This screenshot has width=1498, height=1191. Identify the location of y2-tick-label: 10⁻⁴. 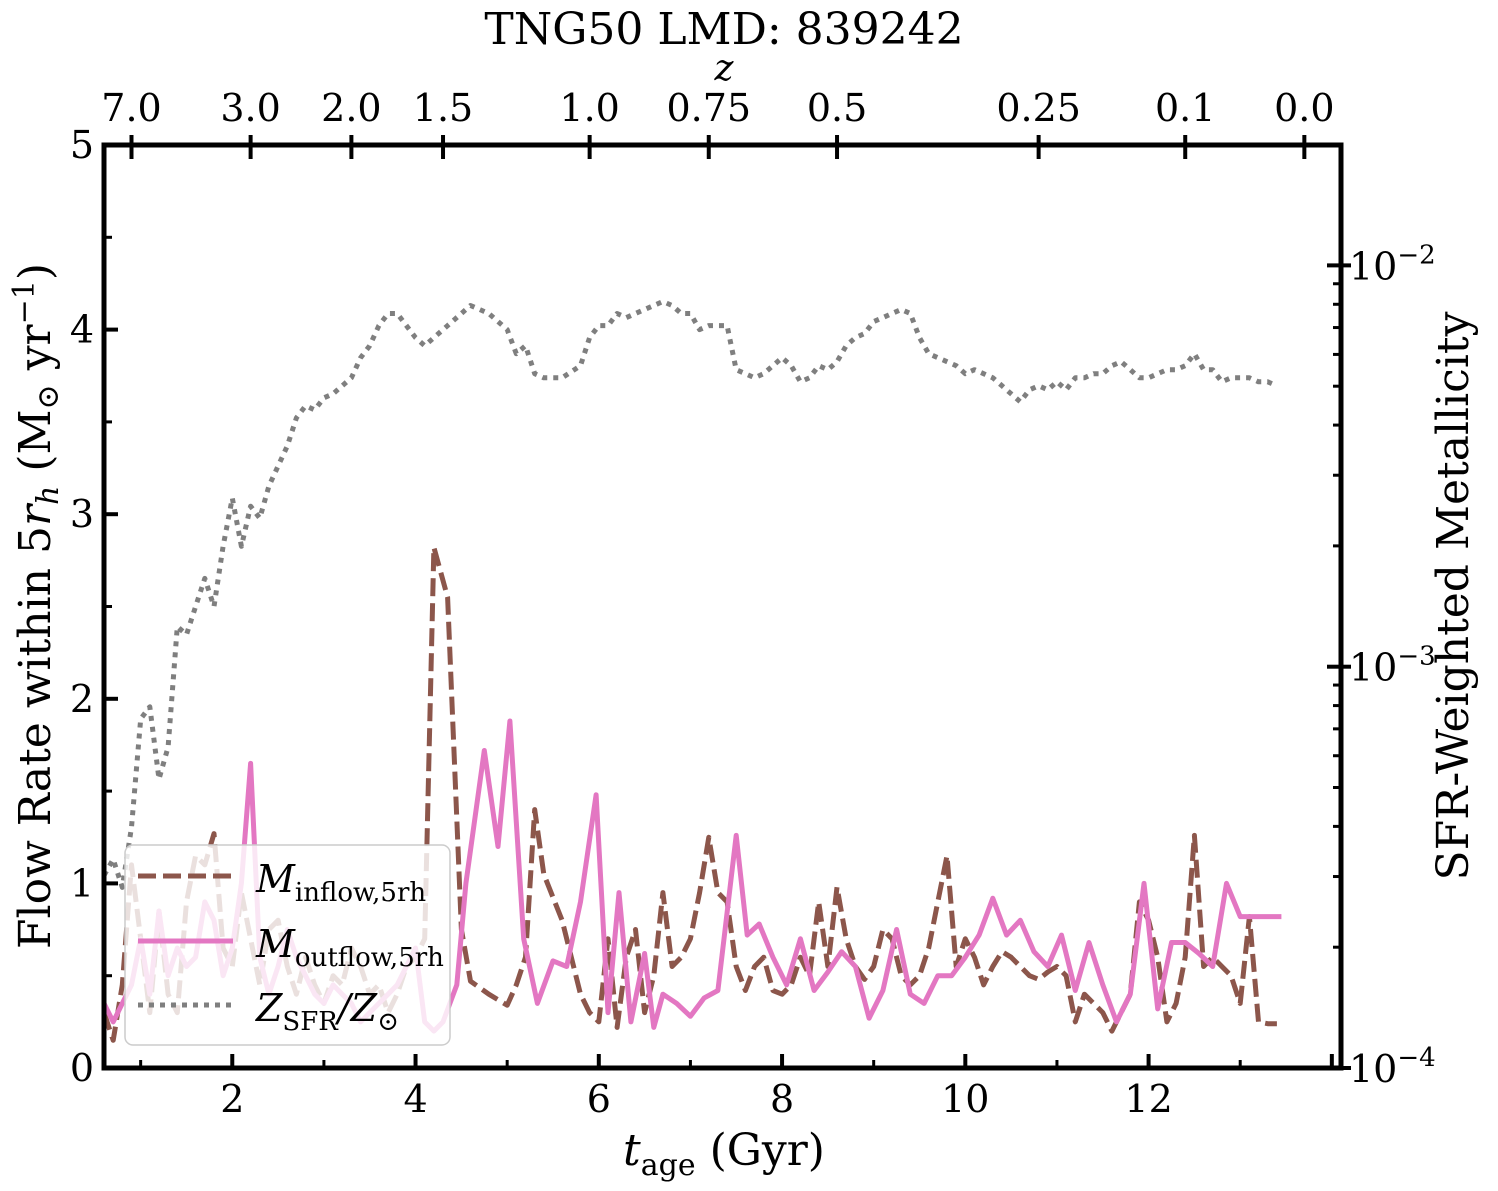
(1392, 1067).